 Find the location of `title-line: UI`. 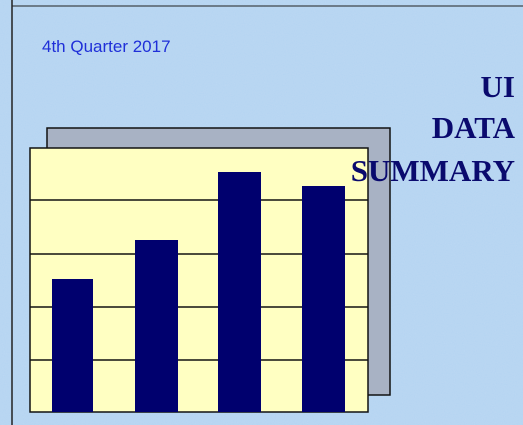

title-line: UI is located at coordinates (498, 86).